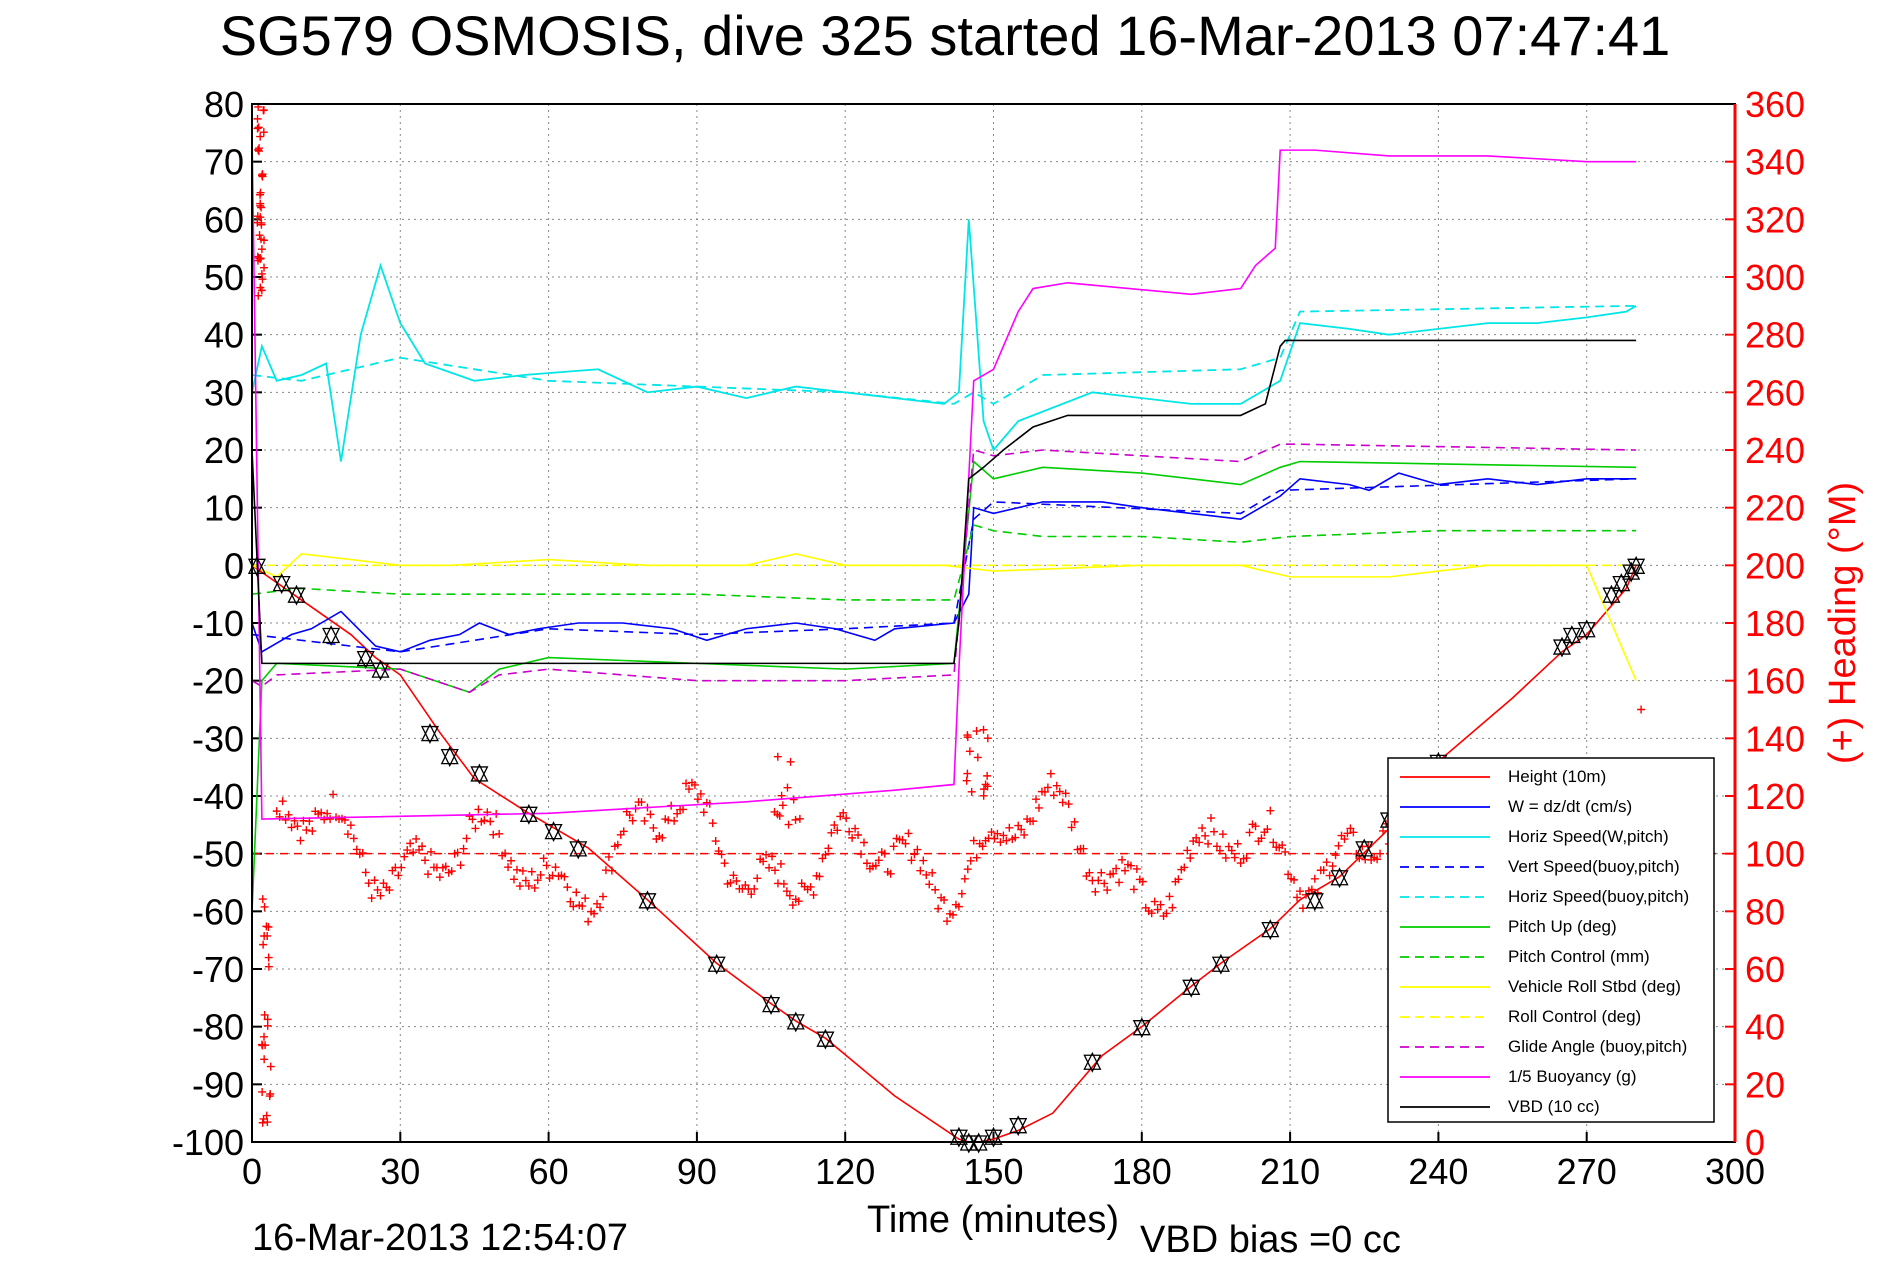  What do you see at coordinates (218, 969) in the screenshot?
I see `left-tick-label: -70` at bounding box center [218, 969].